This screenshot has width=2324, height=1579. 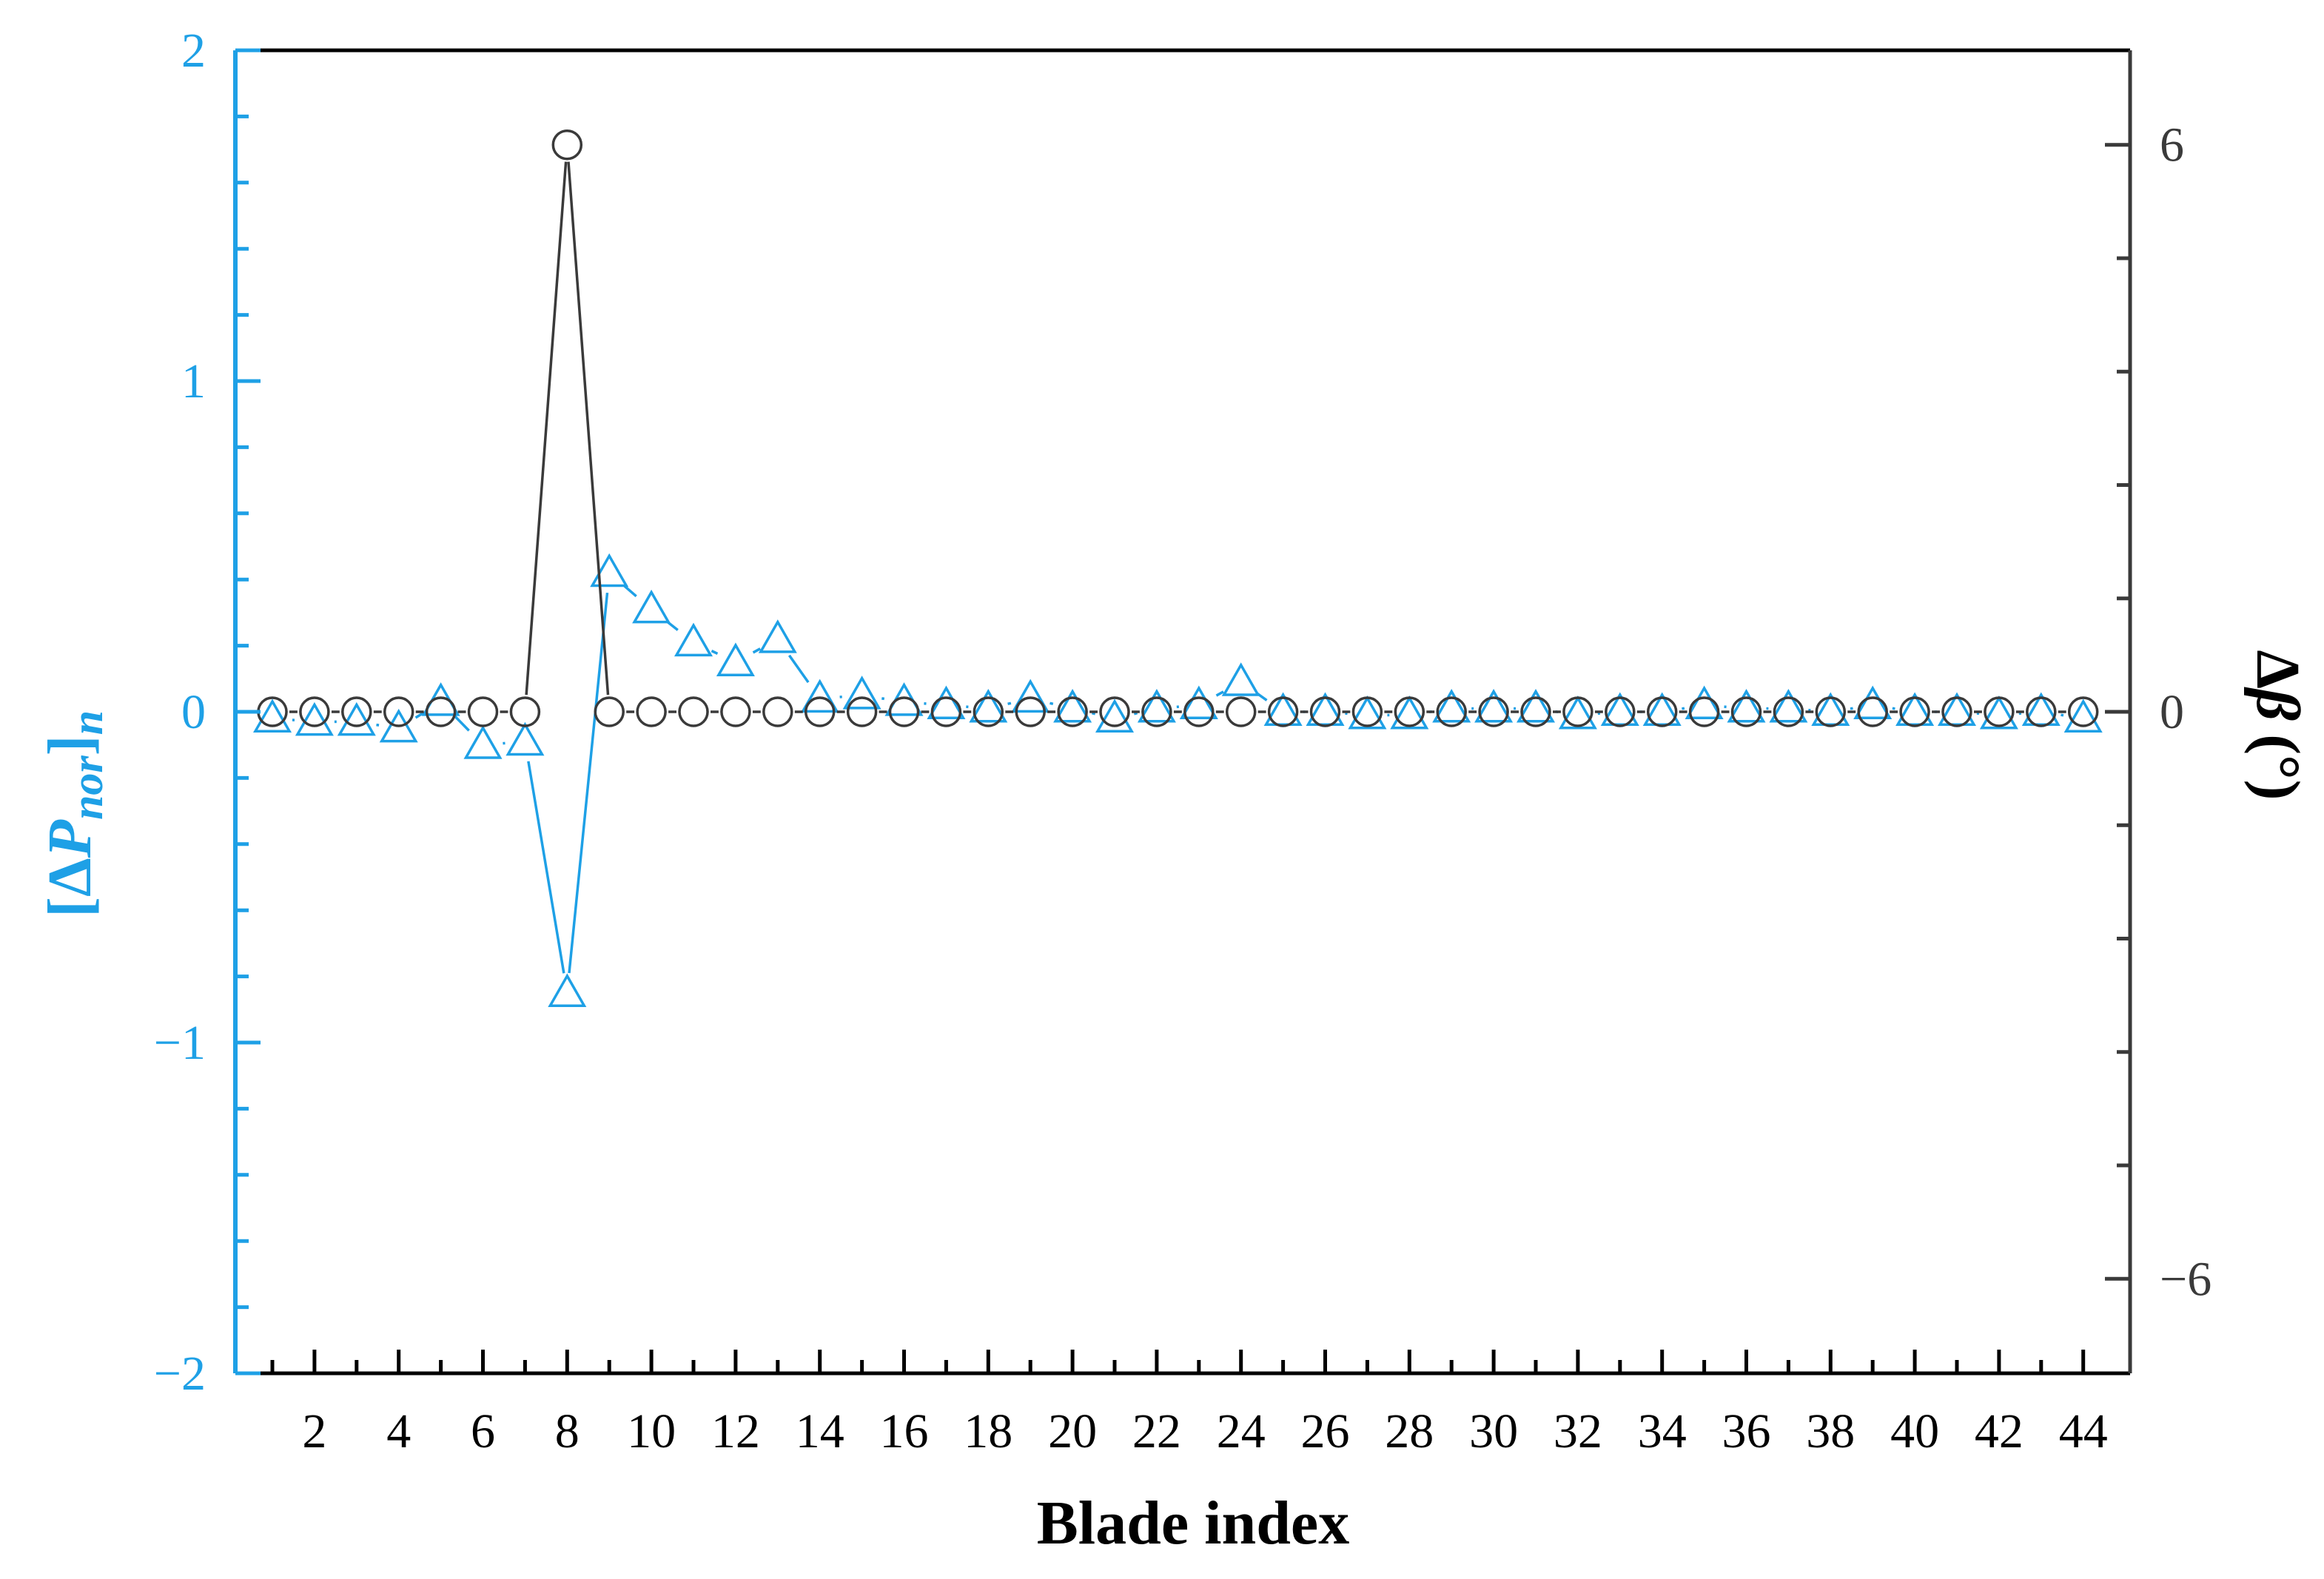 I want to click on right-y-axis-label: Δβ(°), so click(x=2277, y=725).